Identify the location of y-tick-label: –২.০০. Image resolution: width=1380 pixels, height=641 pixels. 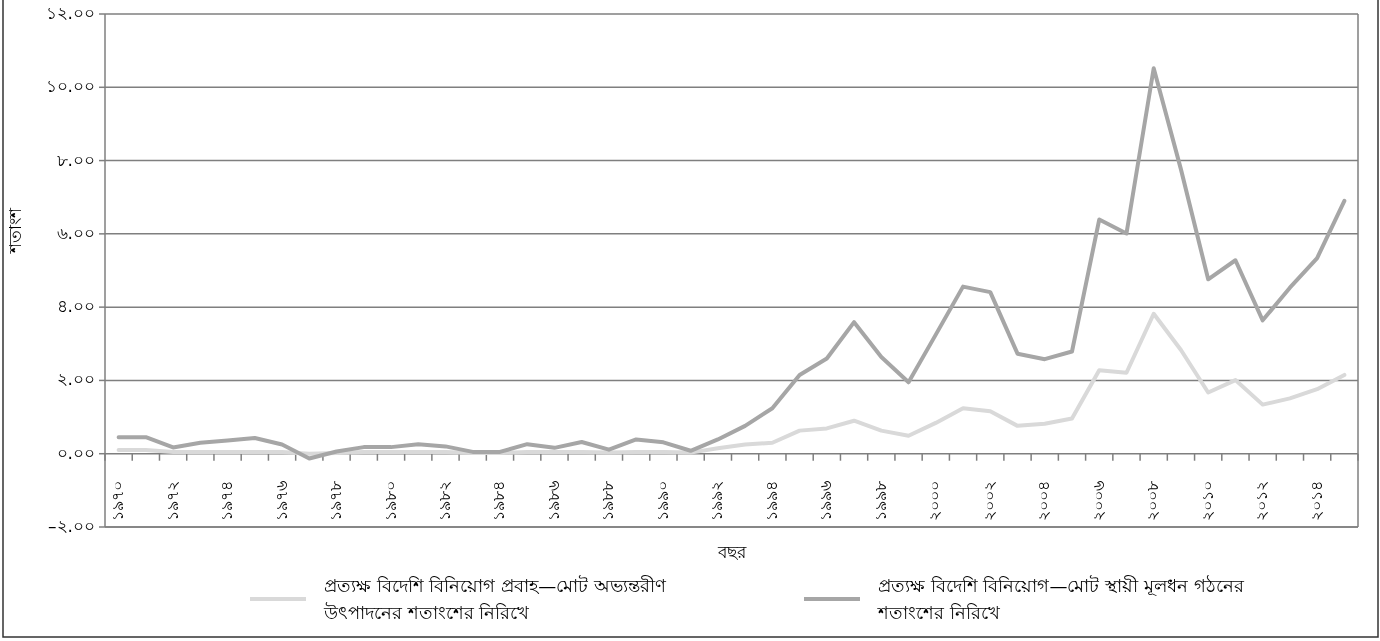
(71, 526).